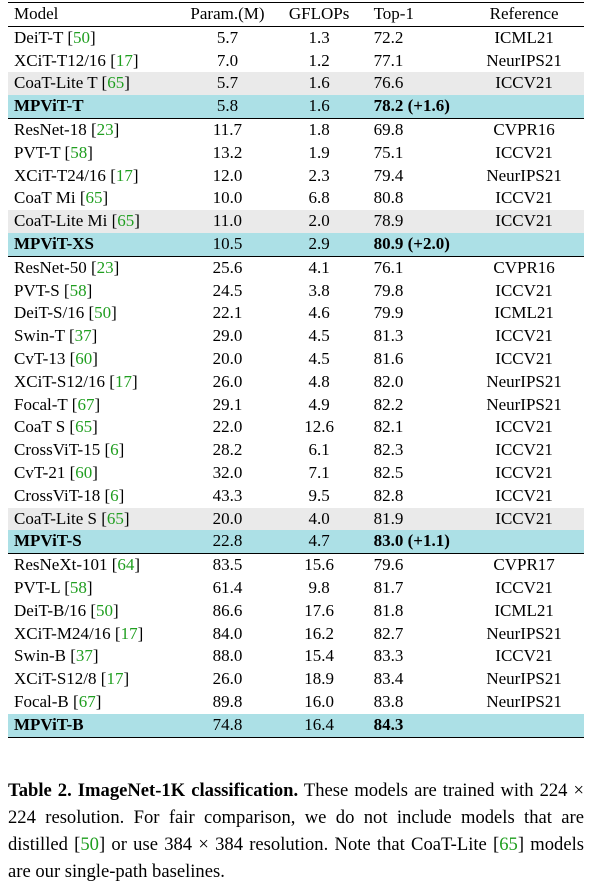 The height and width of the screenshot is (885, 592). I want to click on cell-gflops: 15.6, so click(319, 565).